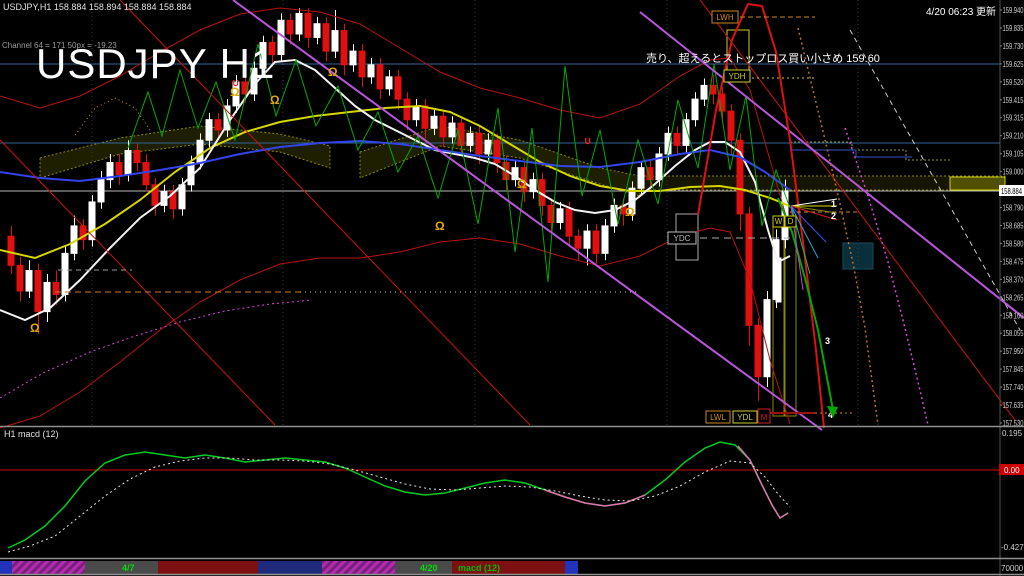  I want to click on price-axis-label: 158.580, so click(1013, 243).